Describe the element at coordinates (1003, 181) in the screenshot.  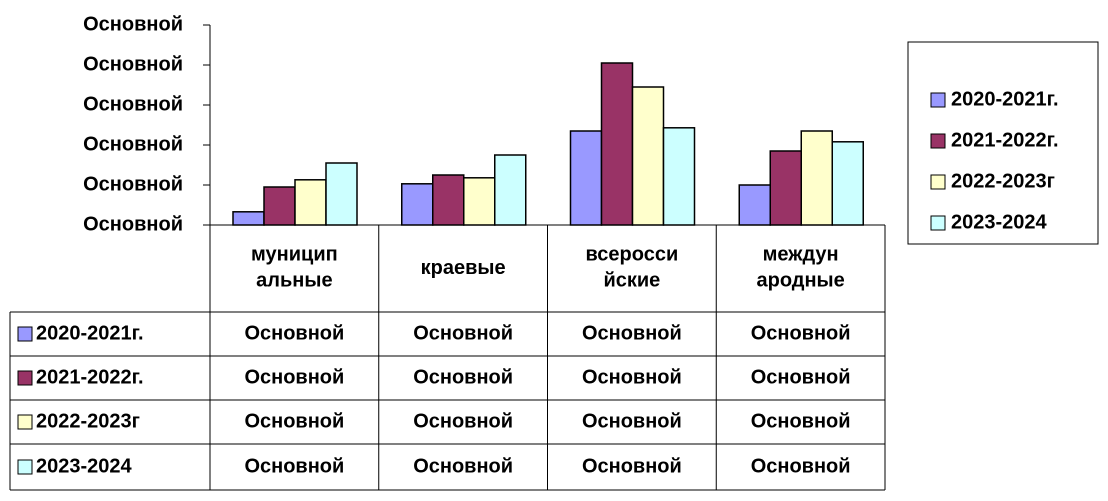
I see `legend-label: 2022-2023г` at that location.